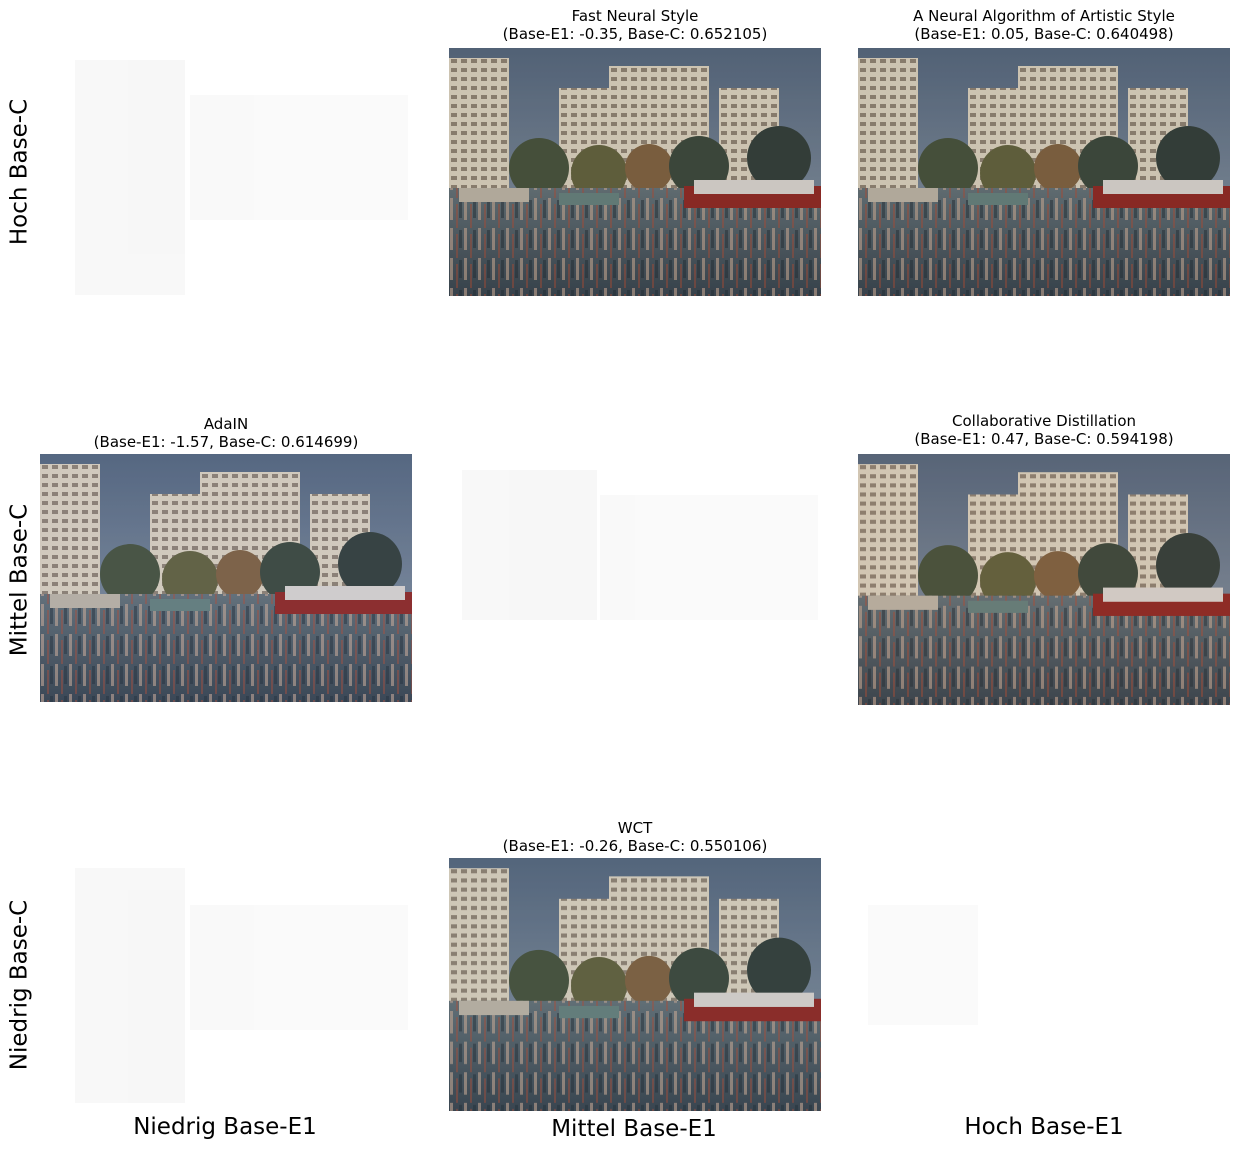  Describe the element at coordinates (226, 424) in the screenshot. I see `panel-title: AdaIN` at that location.